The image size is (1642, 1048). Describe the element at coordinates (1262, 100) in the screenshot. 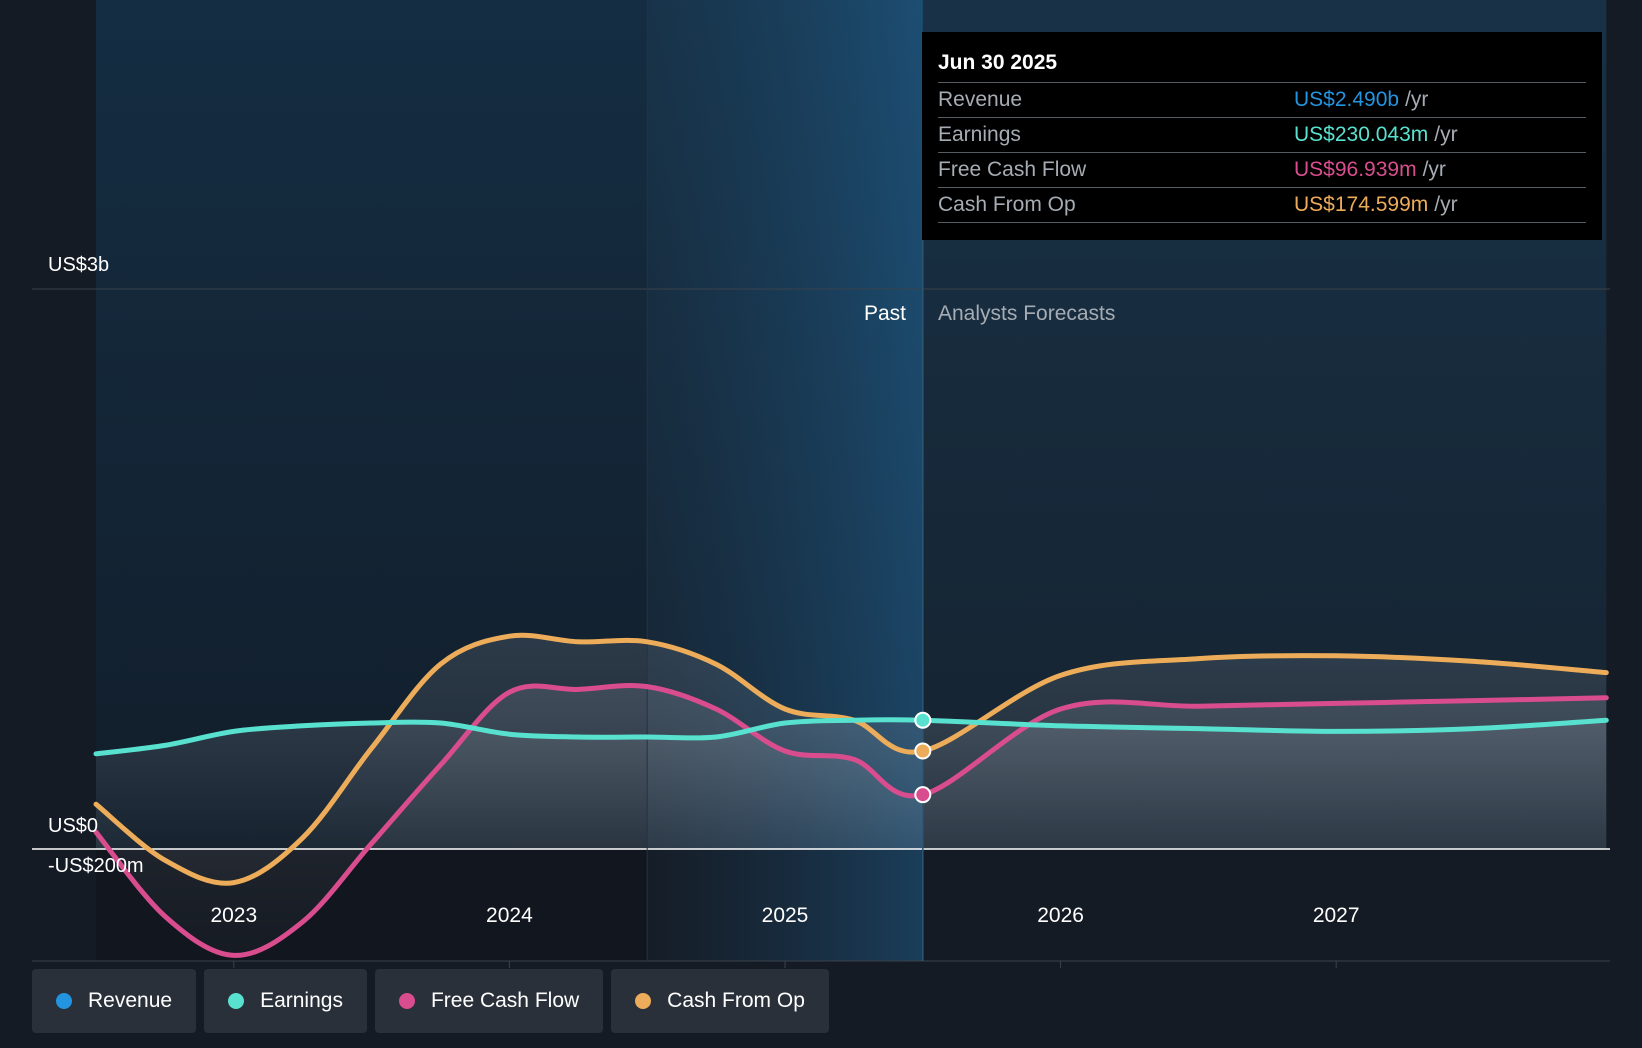

I see `tooltip-row-revenue: Revenue US$2.490b/yr` at that location.